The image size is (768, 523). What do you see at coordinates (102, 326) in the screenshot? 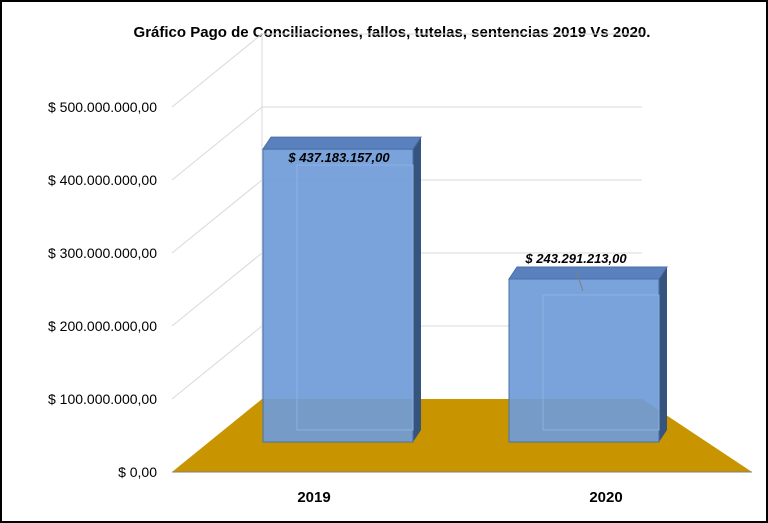
I see `y-tick-label: $ 200.000.000,00` at bounding box center [102, 326].